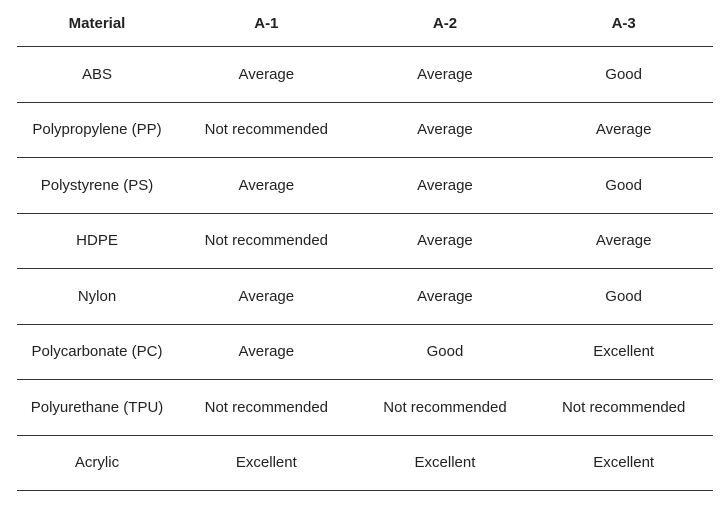 The image size is (726, 505). I want to click on table-cell: Polypropylene (PP), so click(97, 130).